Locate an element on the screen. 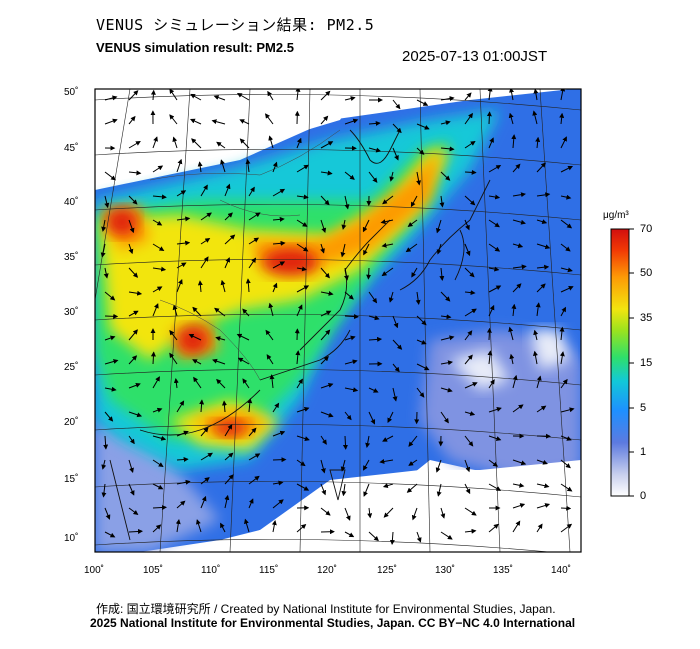 The image size is (700, 649). lon-tick-label: 135˚ is located at coordinates (503, 570).